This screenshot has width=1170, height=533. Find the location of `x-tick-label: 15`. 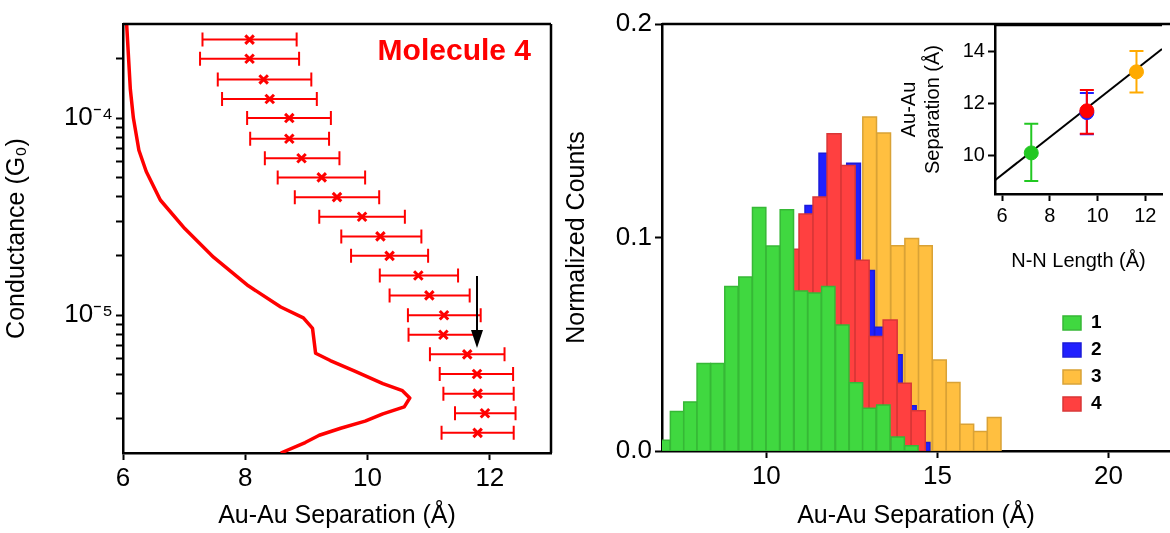

x-tick-label: 15 is located at coordinates (937, 474).